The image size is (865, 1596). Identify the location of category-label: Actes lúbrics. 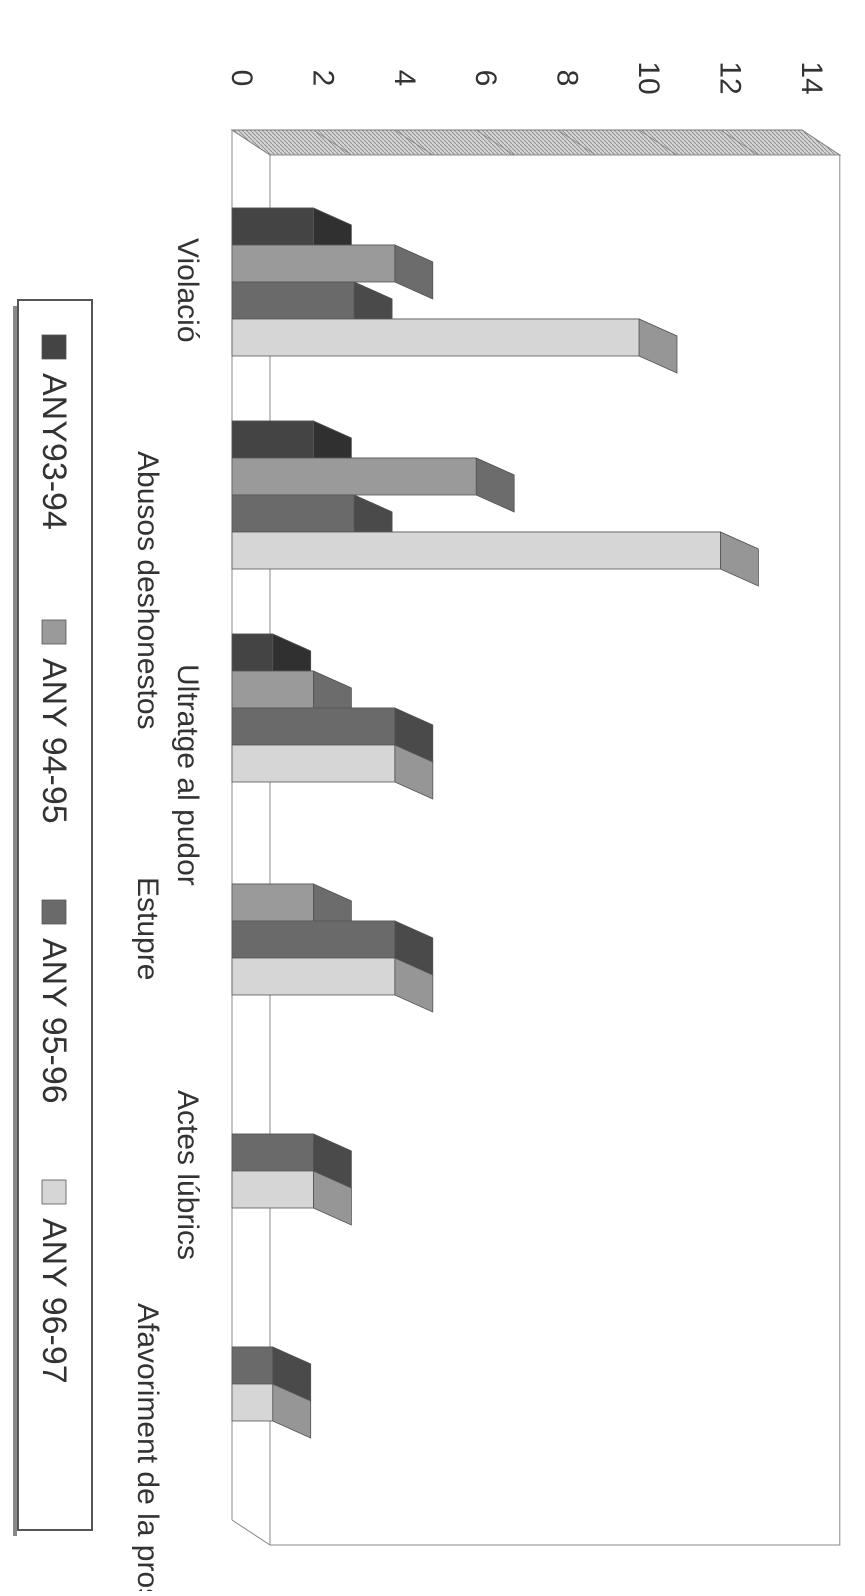
(187, 1175).